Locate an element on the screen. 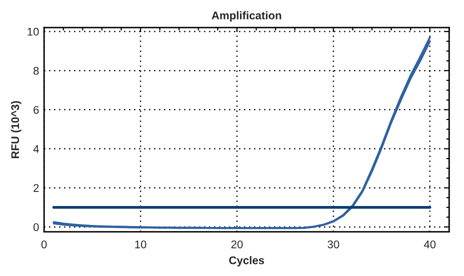  x-tick-label: 20 is located at coordinates (237, 244).